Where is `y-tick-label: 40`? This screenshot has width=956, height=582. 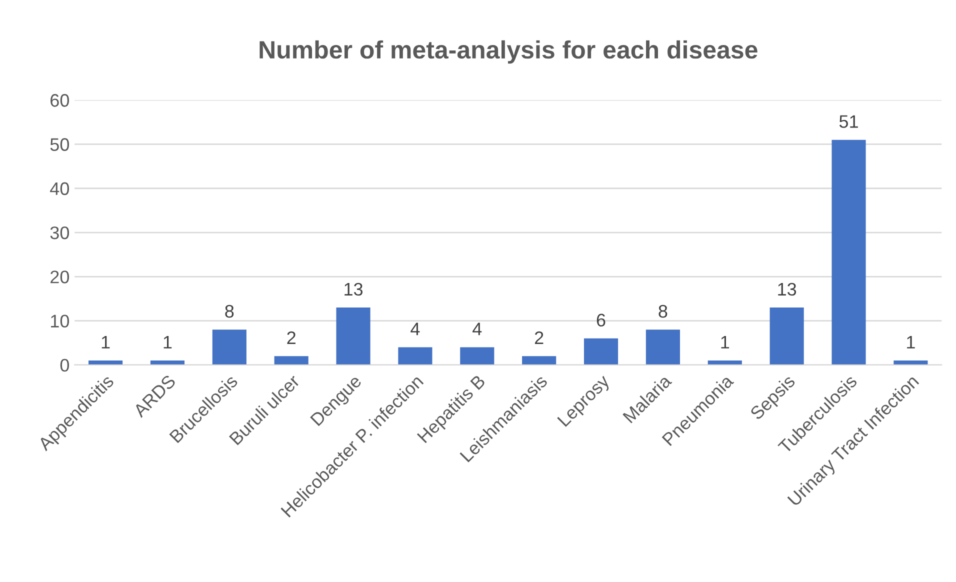
y-tick-label: 40 is located at coordinates (60, 189).